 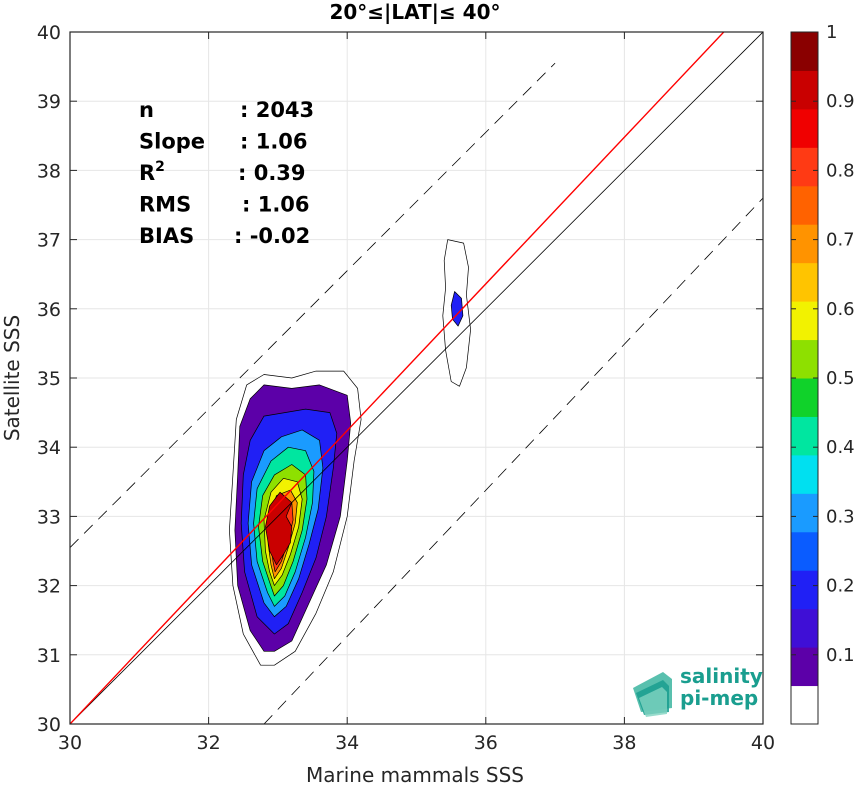 What do you see at coordinates (274, 142) in the screenshot?
I see `stat-value-1: : 1.06` at bounding box center [274, 142].